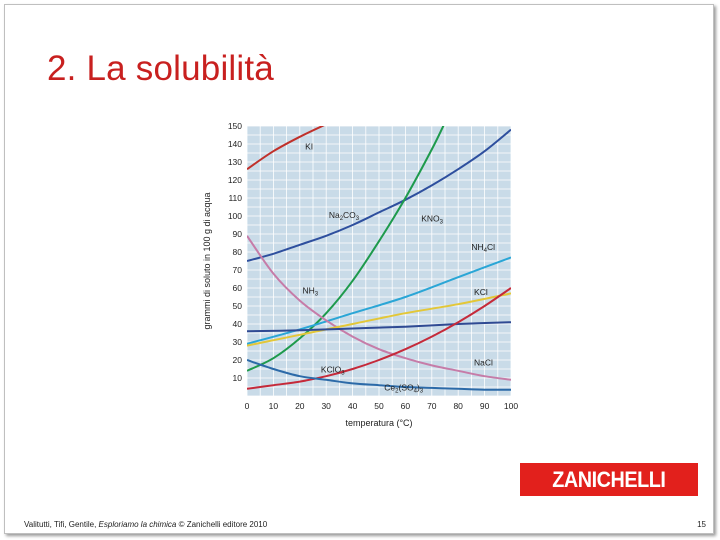 The image size is (720, 540). I want to click on x-tick-label: 10, so click(274, 406).